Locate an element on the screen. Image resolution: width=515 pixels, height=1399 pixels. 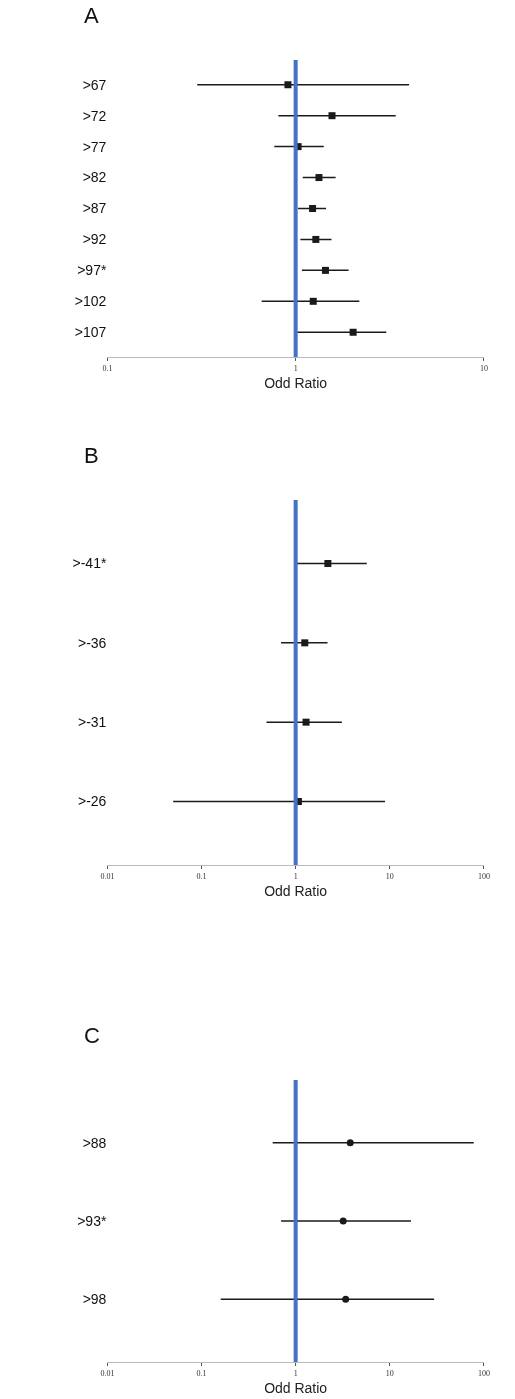
y-tick-label: >-36 is located at coordinates (92, 642).